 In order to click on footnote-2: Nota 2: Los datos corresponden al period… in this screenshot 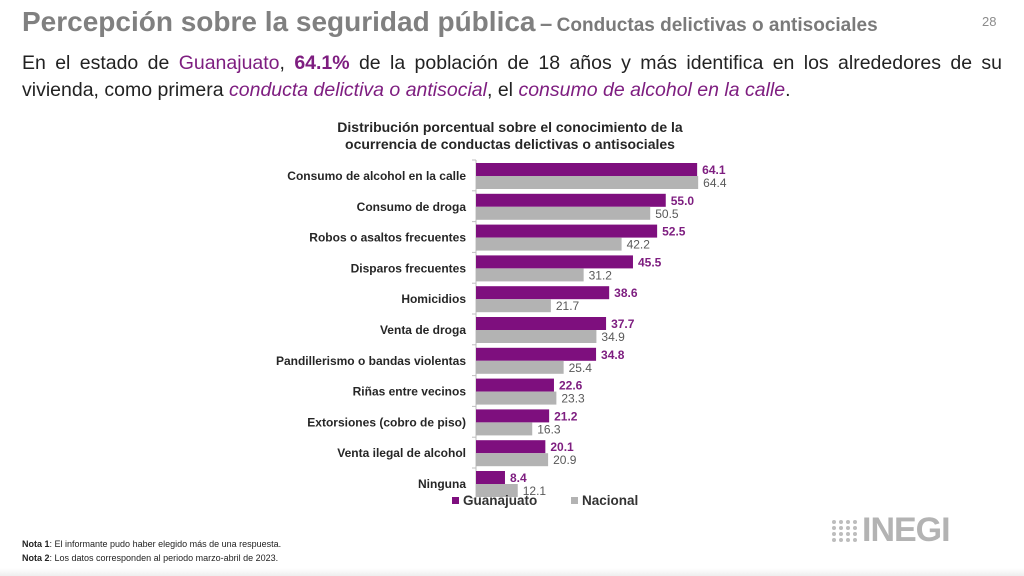, I will do `click(151, 558)`.